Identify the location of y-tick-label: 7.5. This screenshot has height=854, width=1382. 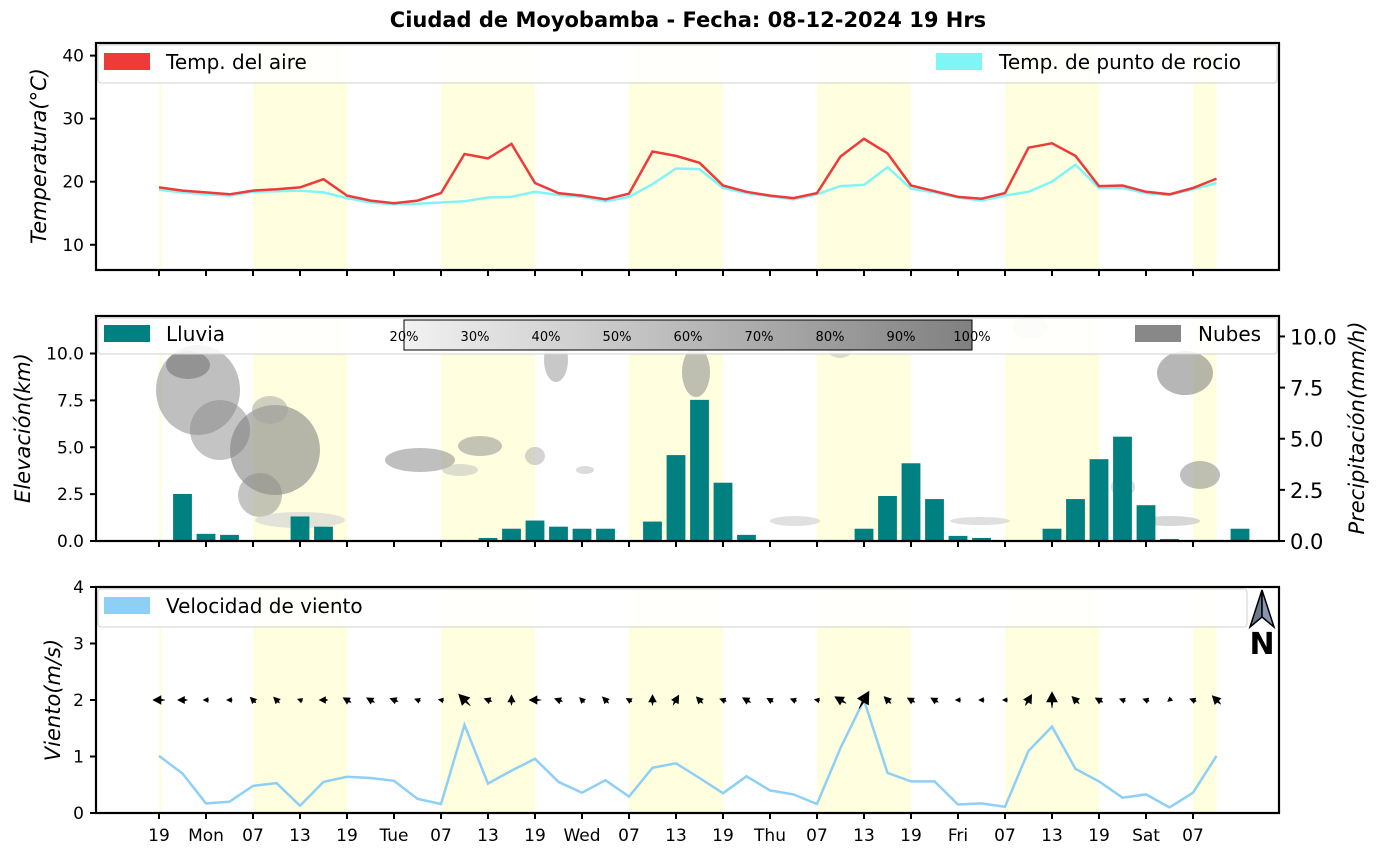
(1306, 389).